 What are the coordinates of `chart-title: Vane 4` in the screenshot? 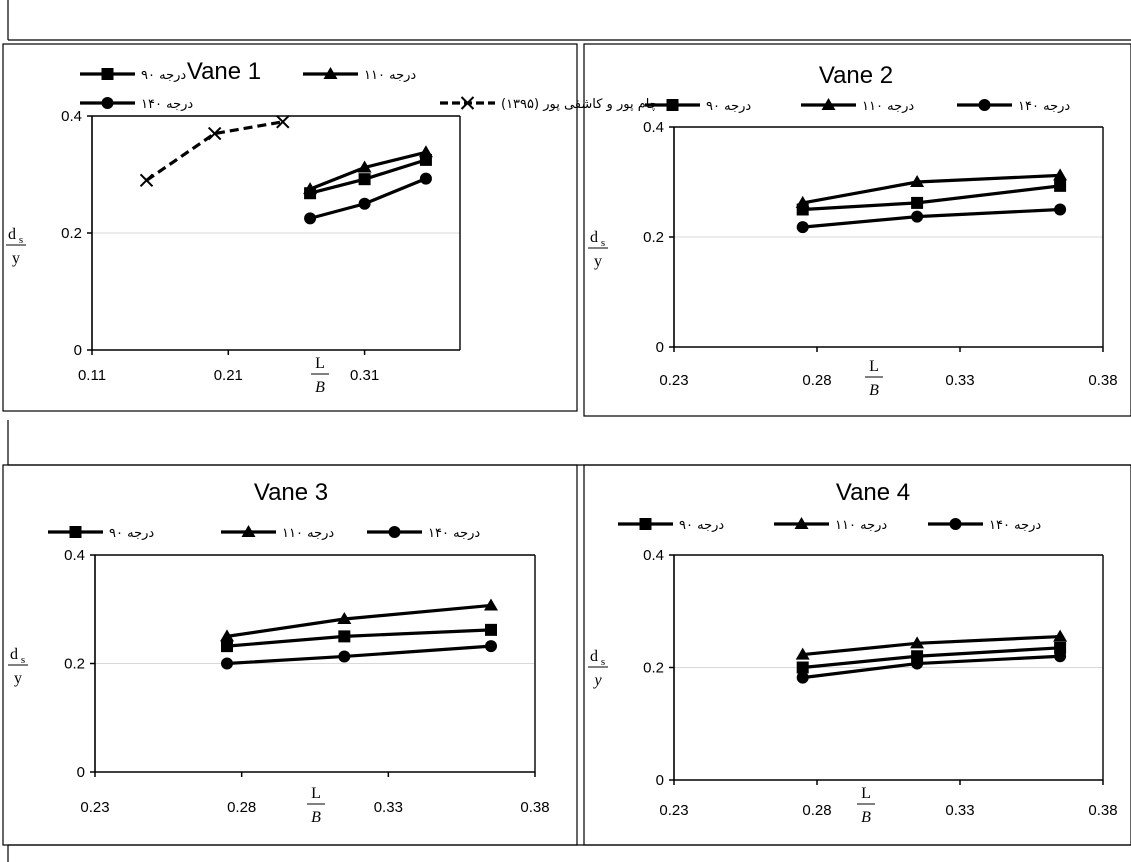 It's located at (873, 492).